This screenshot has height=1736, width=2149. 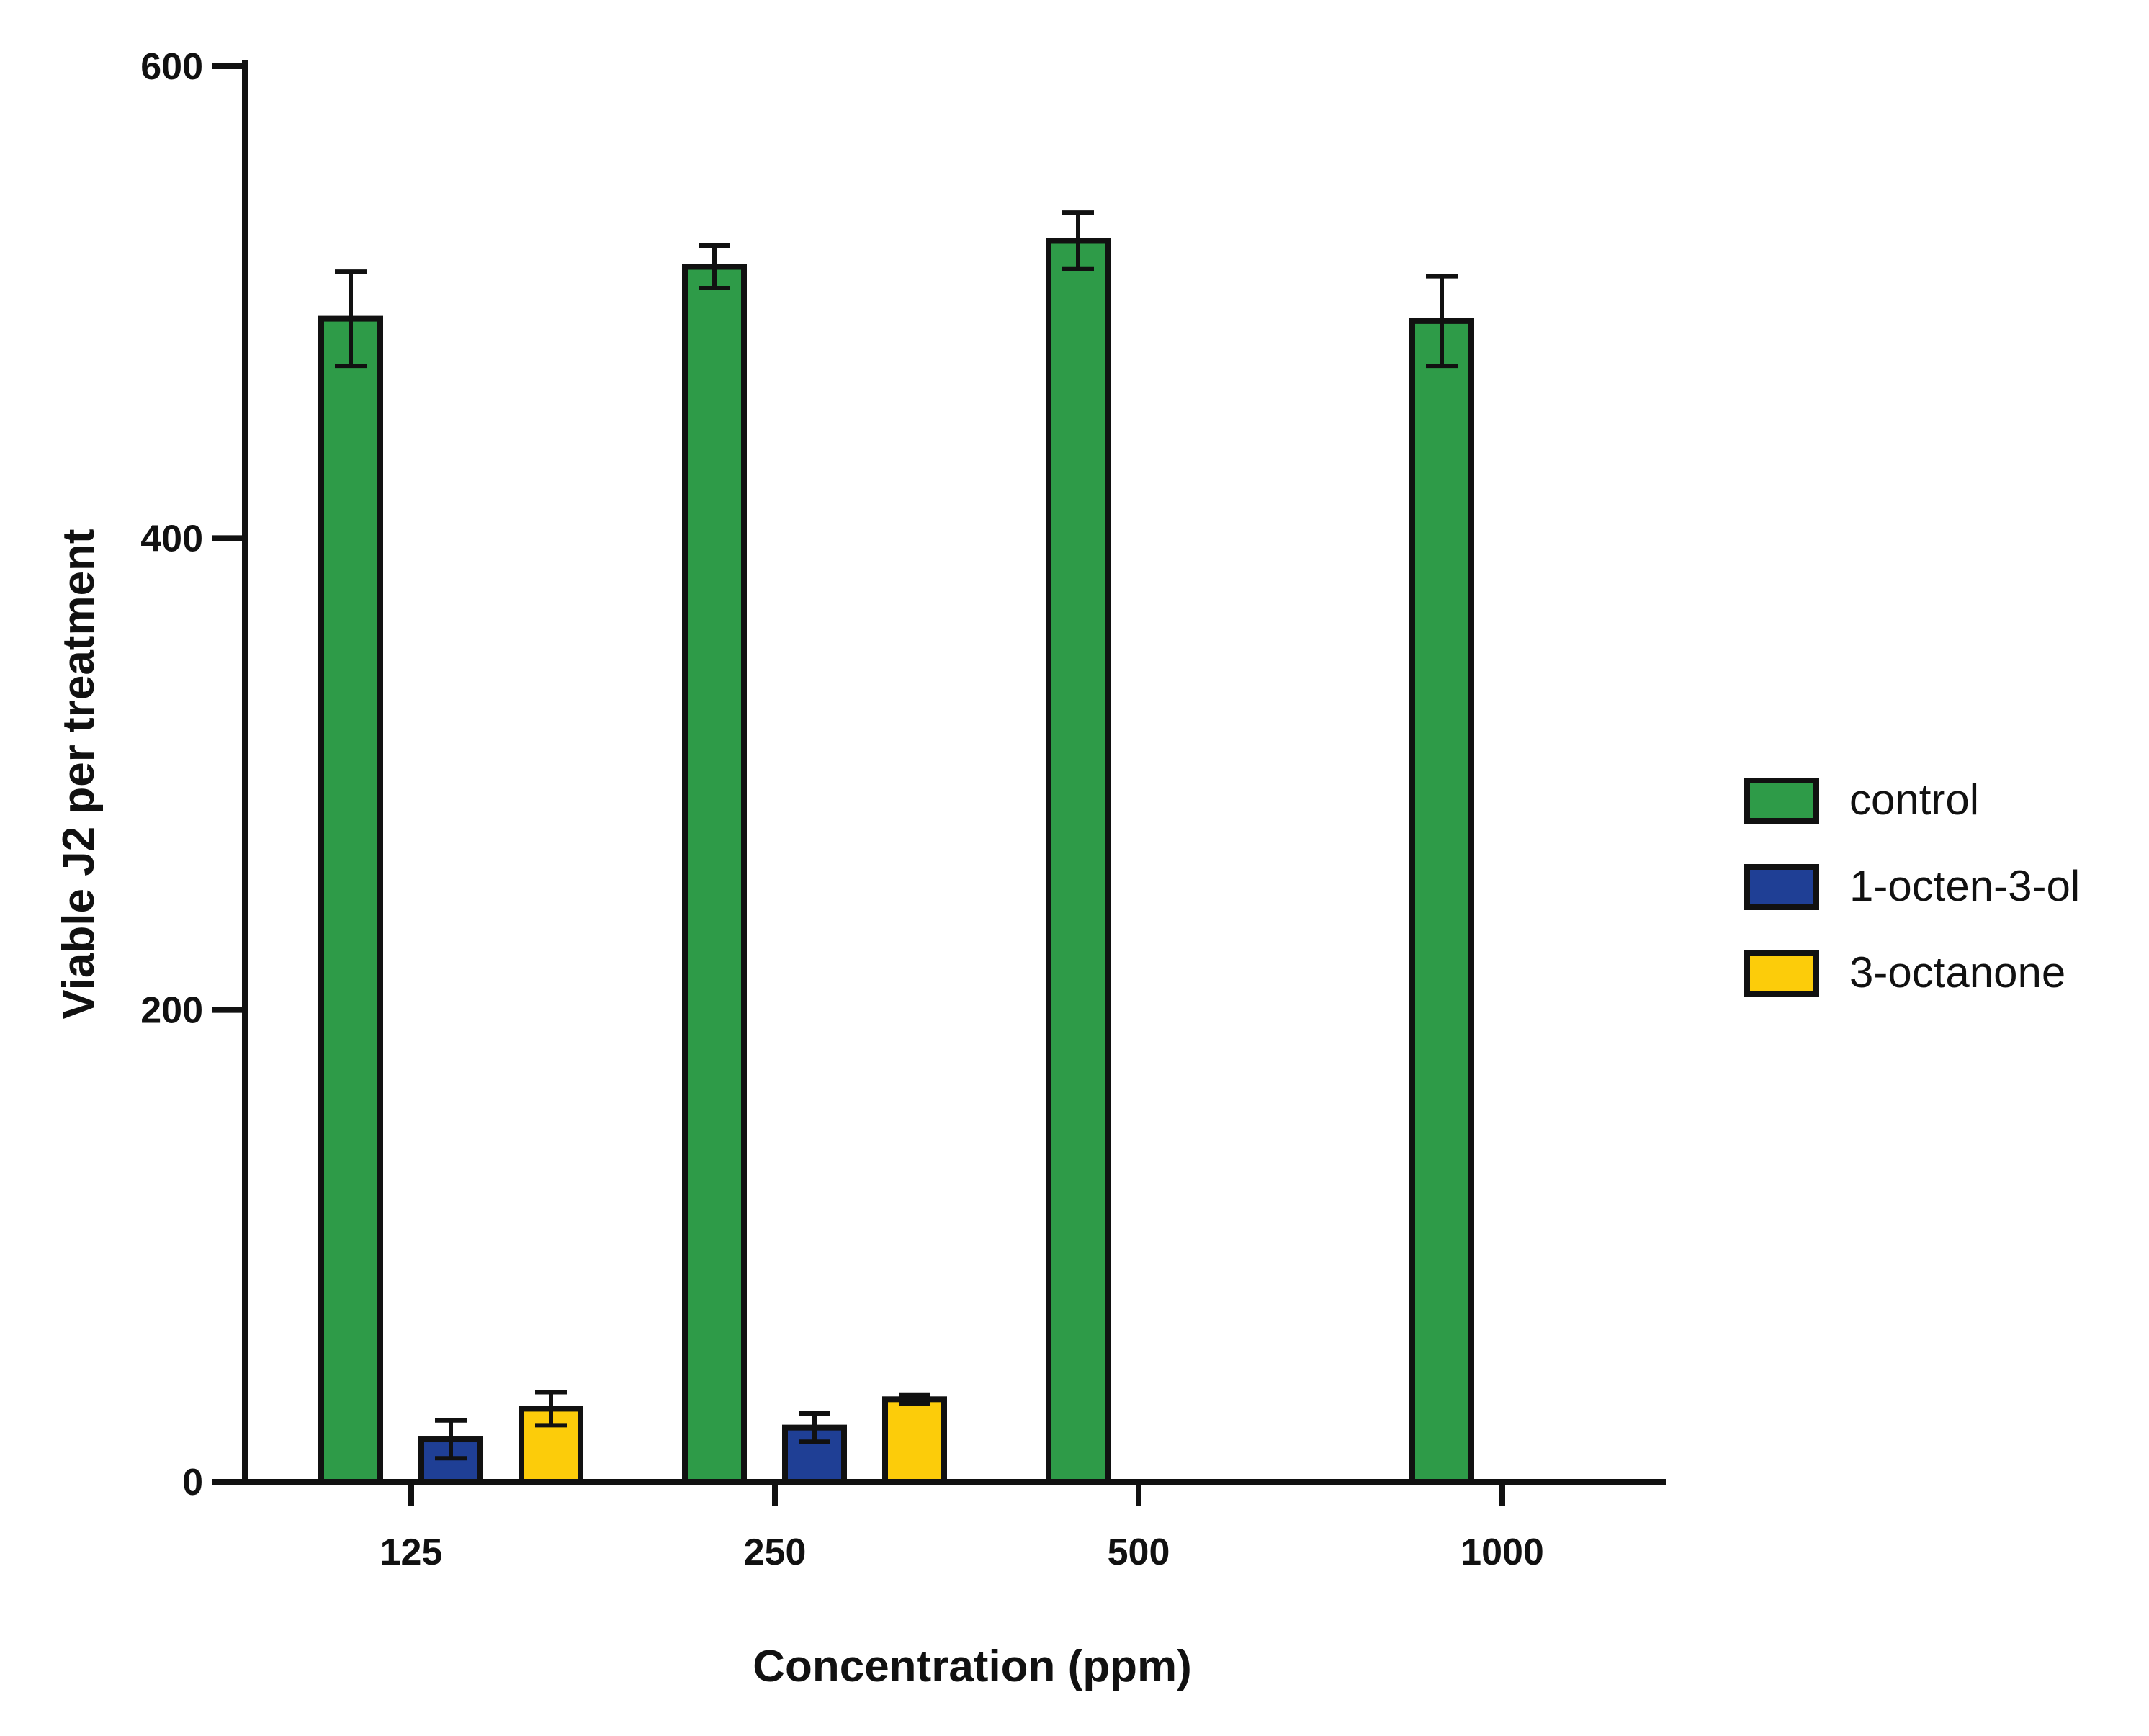 I want to click on y-tick-label-600: 600, so click(x=171, y=67).